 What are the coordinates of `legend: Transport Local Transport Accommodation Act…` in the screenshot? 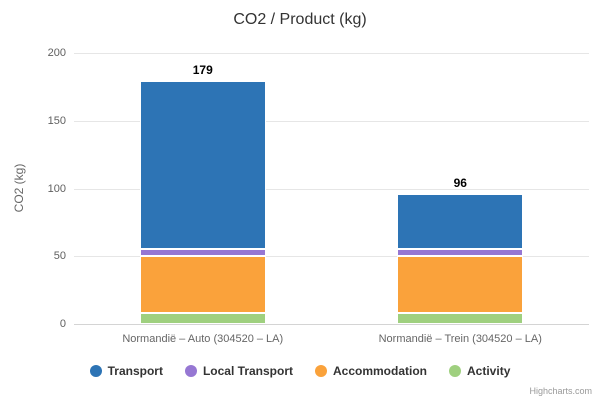 It's located at (300, 371).